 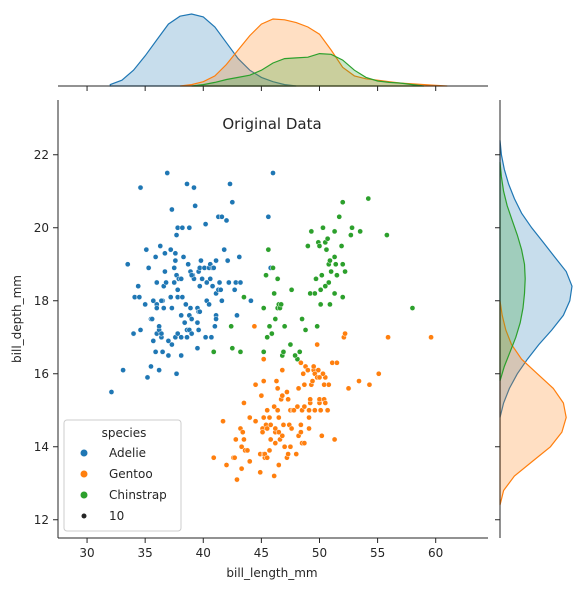 I want to click on marginal-x-density-plot, so click(x=273, y=52).